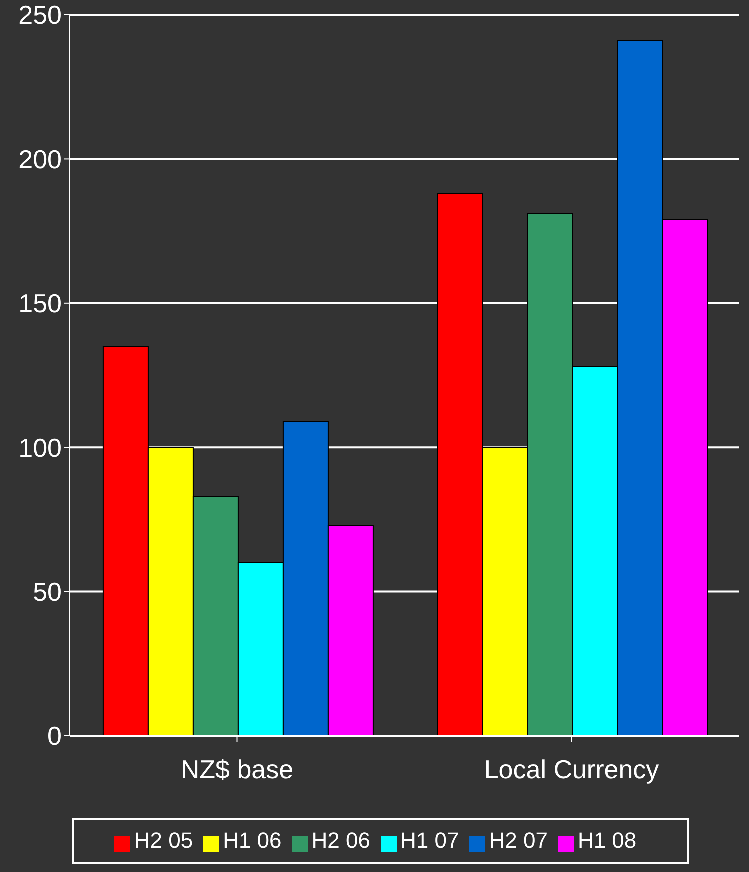 The width and height of the screenshot is (749, 872). I want to click on y-tick-label: 250, so click(40, 15).